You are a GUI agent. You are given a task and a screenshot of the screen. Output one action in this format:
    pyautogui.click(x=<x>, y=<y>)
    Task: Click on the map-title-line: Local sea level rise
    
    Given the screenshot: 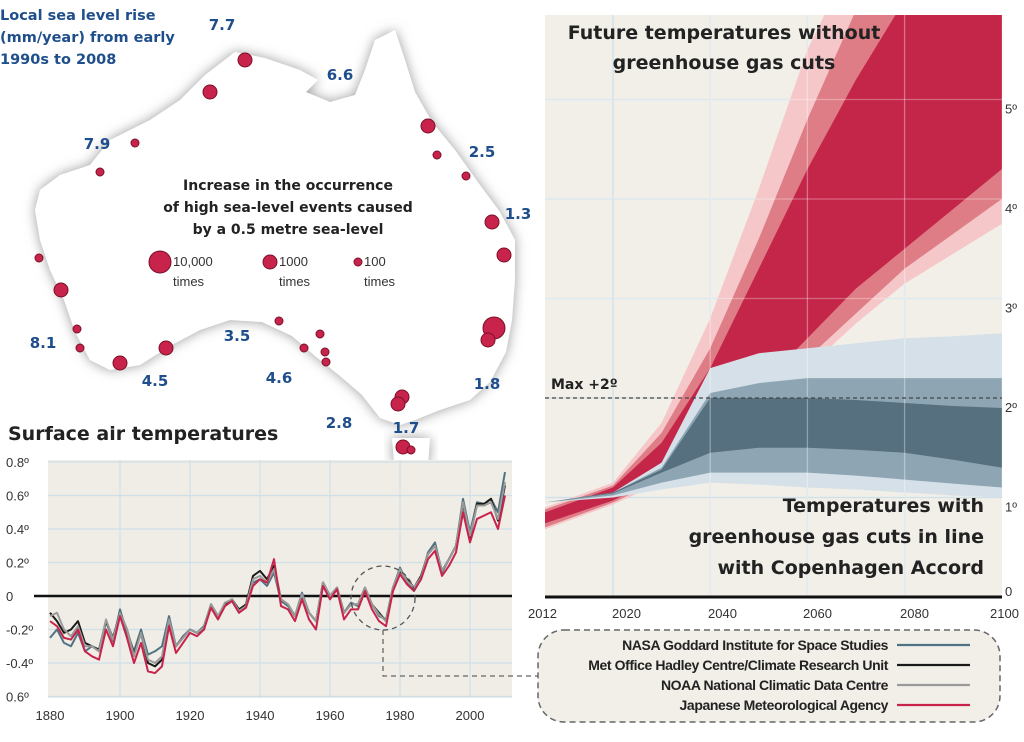 What is the action you would take?
    pyautogui.click(x=78, y=16)
    